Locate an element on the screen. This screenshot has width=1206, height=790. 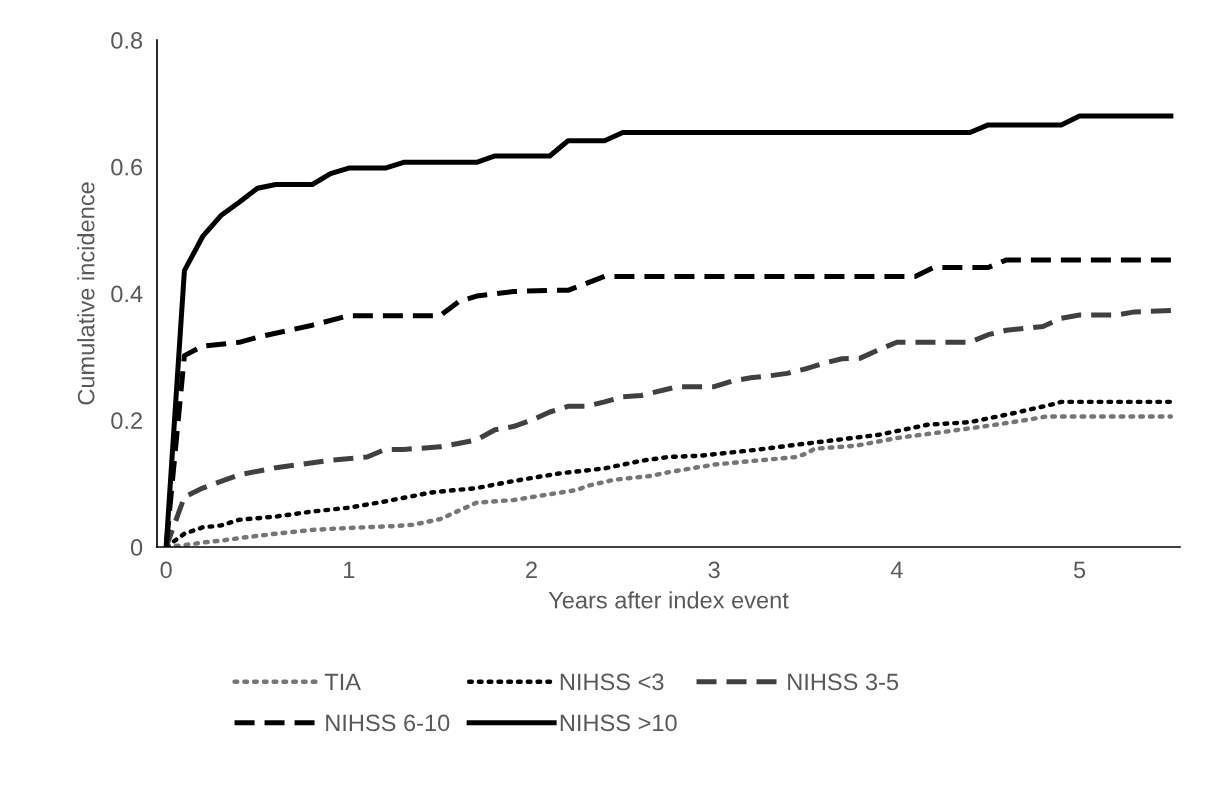
x-tick-label: 0 is located at coordinates (166, 570).